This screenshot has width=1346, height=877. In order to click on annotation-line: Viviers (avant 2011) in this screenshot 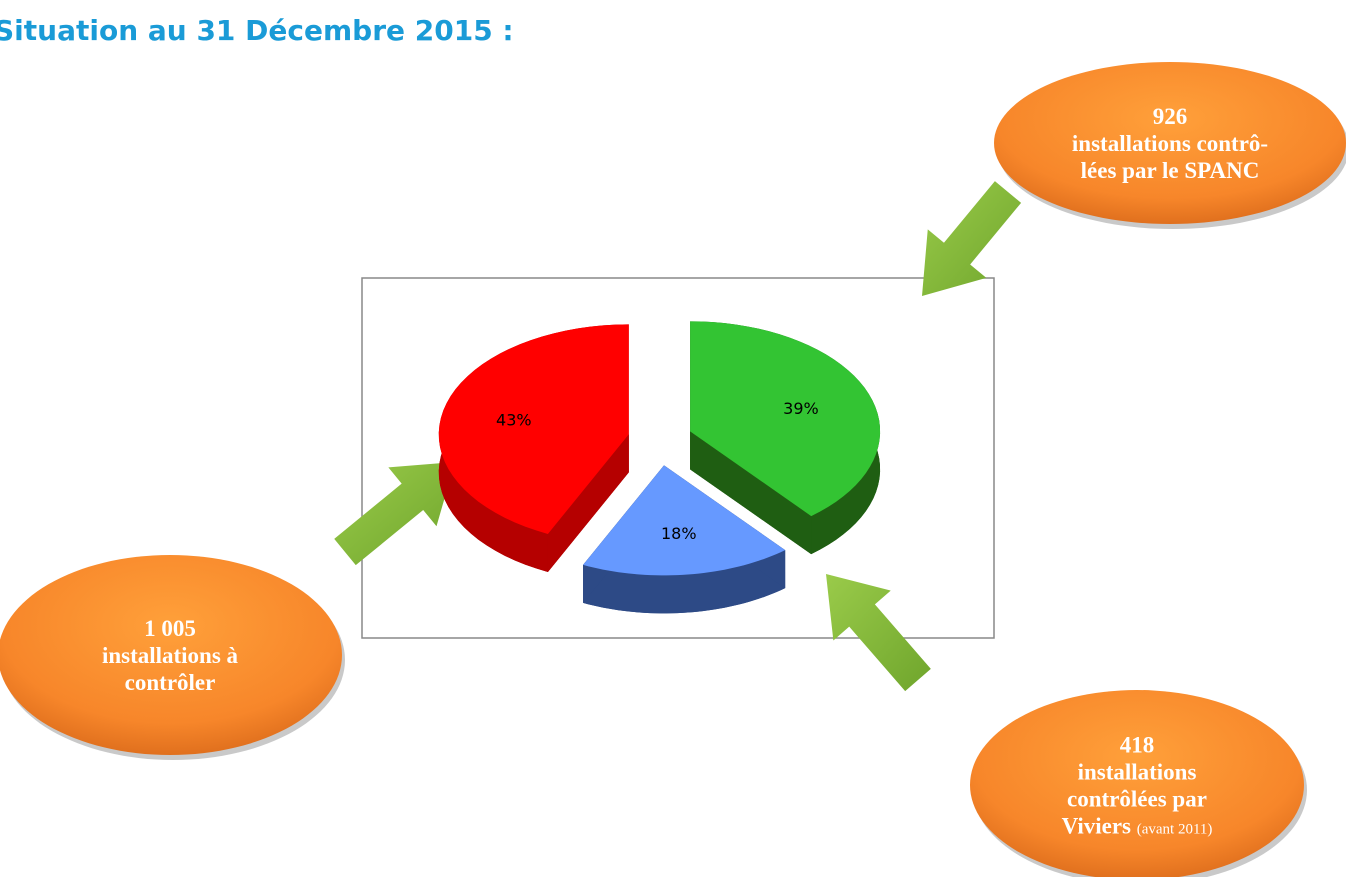, I will do `click(1137, 826)`.